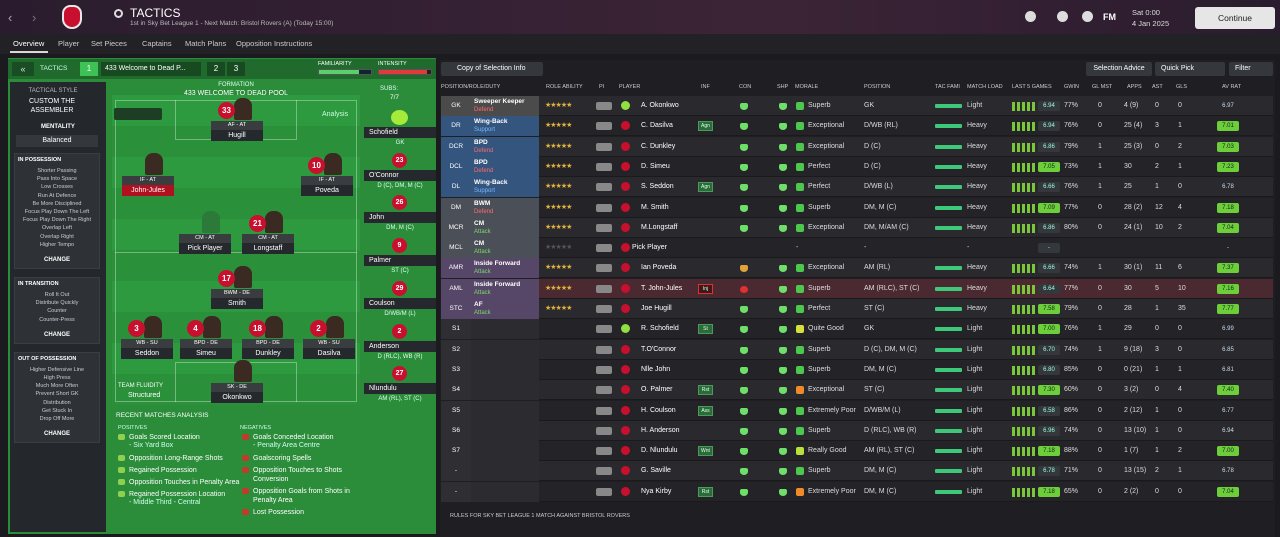  What do you see at coordinates (656, 471) in the screenshot?
I see `player-name: G. Saville` at bounding box center [656, 471].